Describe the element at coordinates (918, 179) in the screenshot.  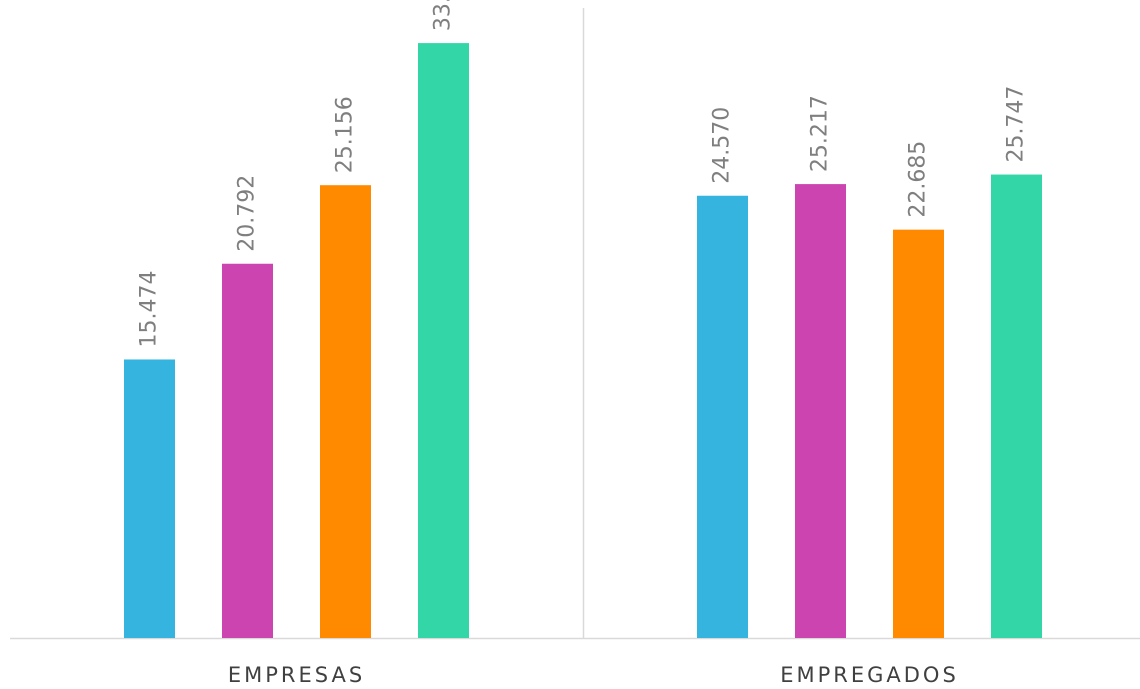
I see `data-label: 22.685` at that location.